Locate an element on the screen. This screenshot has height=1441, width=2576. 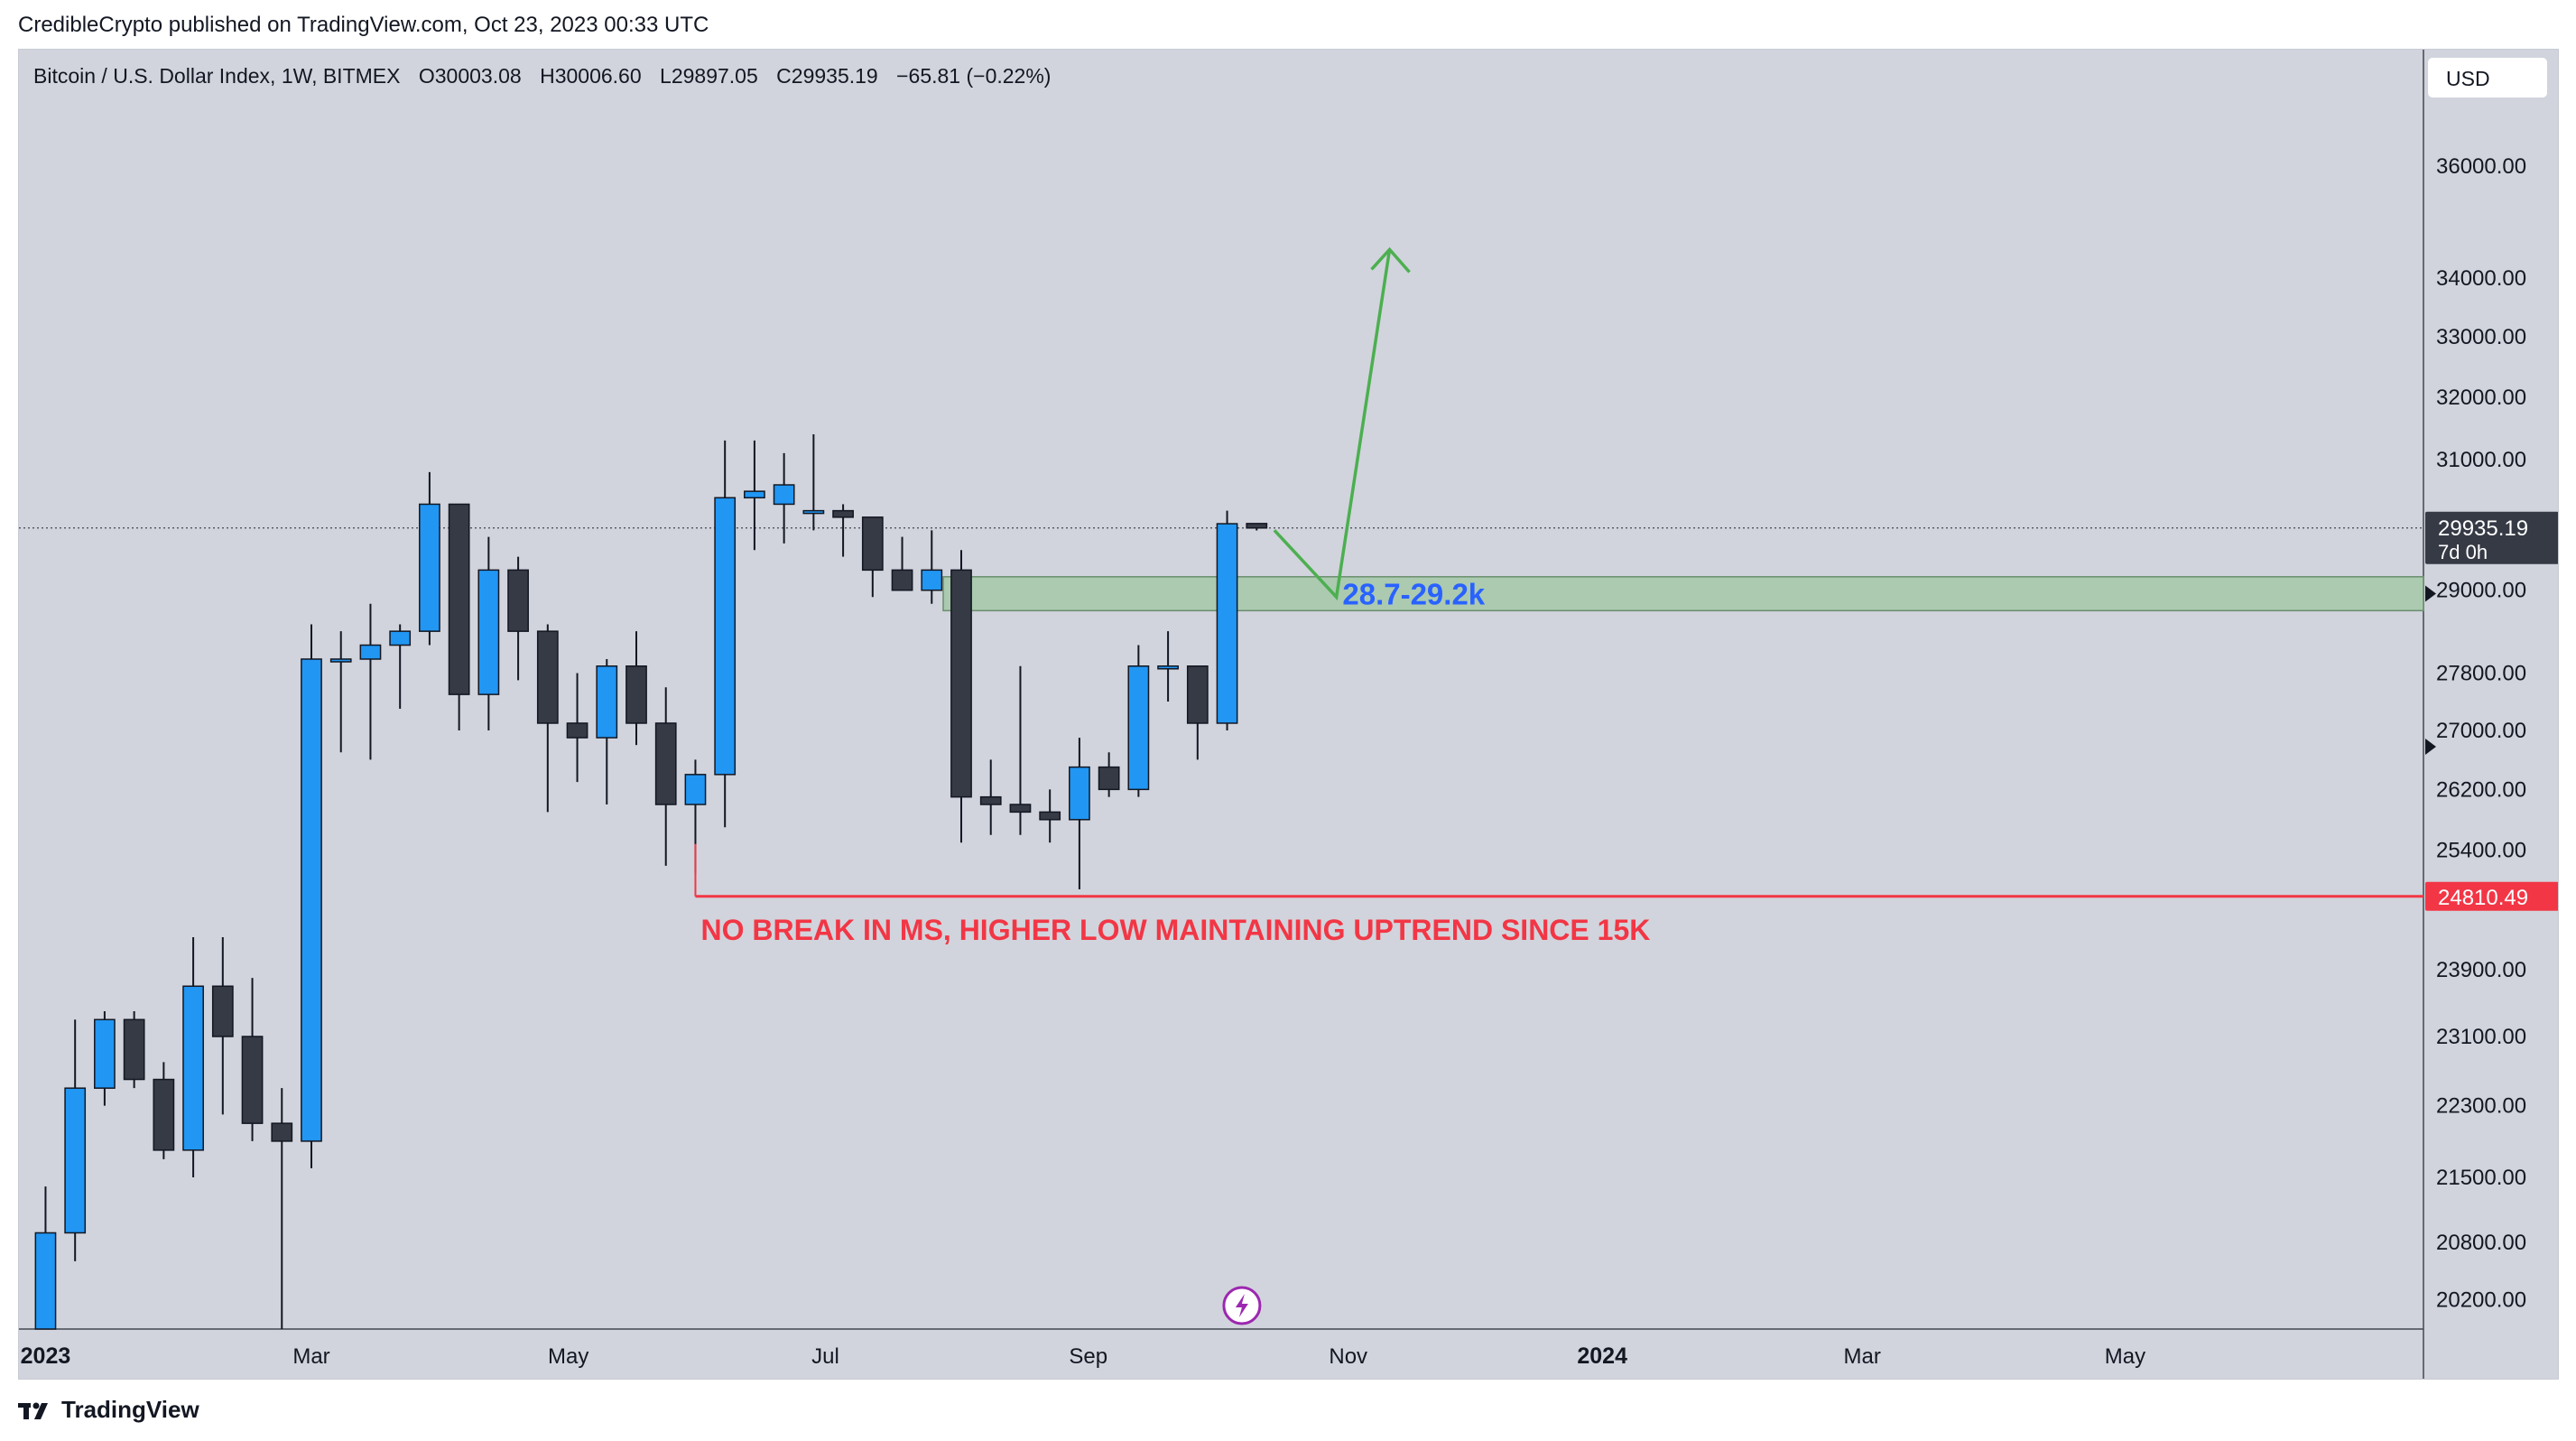
price-axis is located at coordinates (2491, 715).